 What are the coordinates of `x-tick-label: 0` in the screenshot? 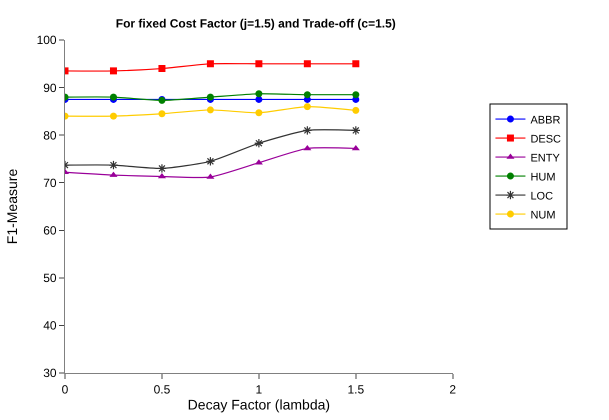 It's located at (65, 389).